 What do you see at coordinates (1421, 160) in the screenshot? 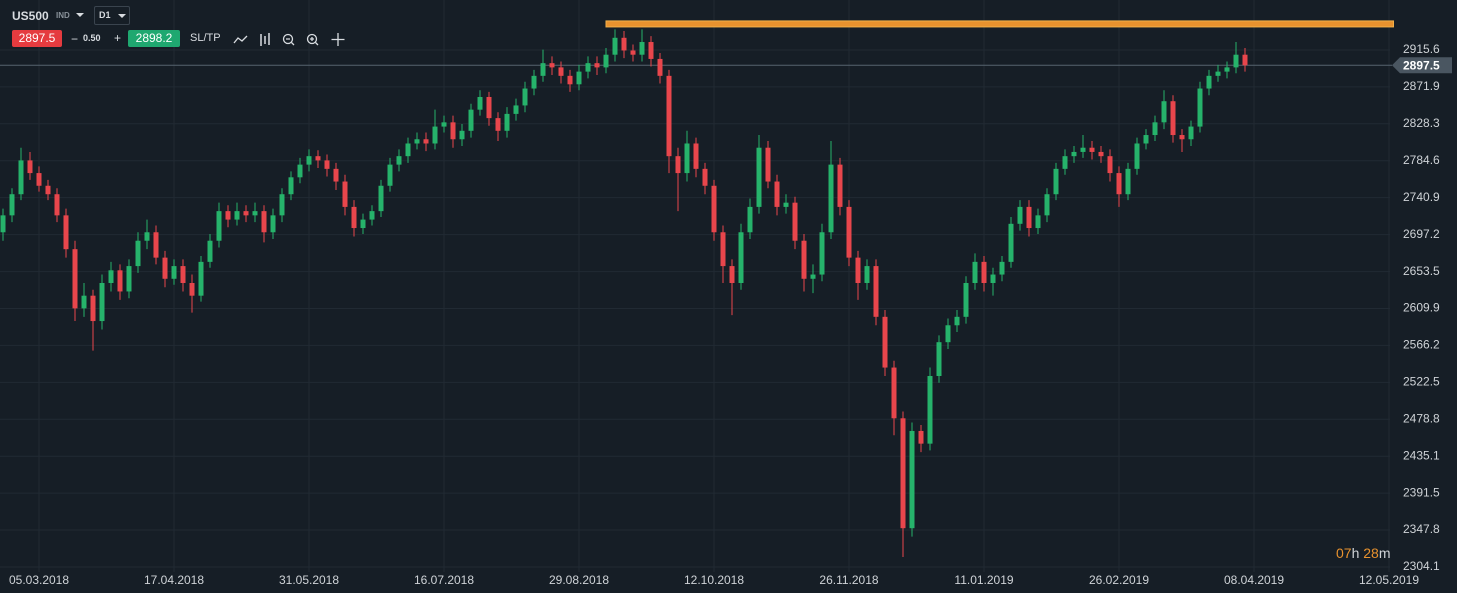
I see `y-tick-label: 2784.6` at bounding box center [1421, 160].